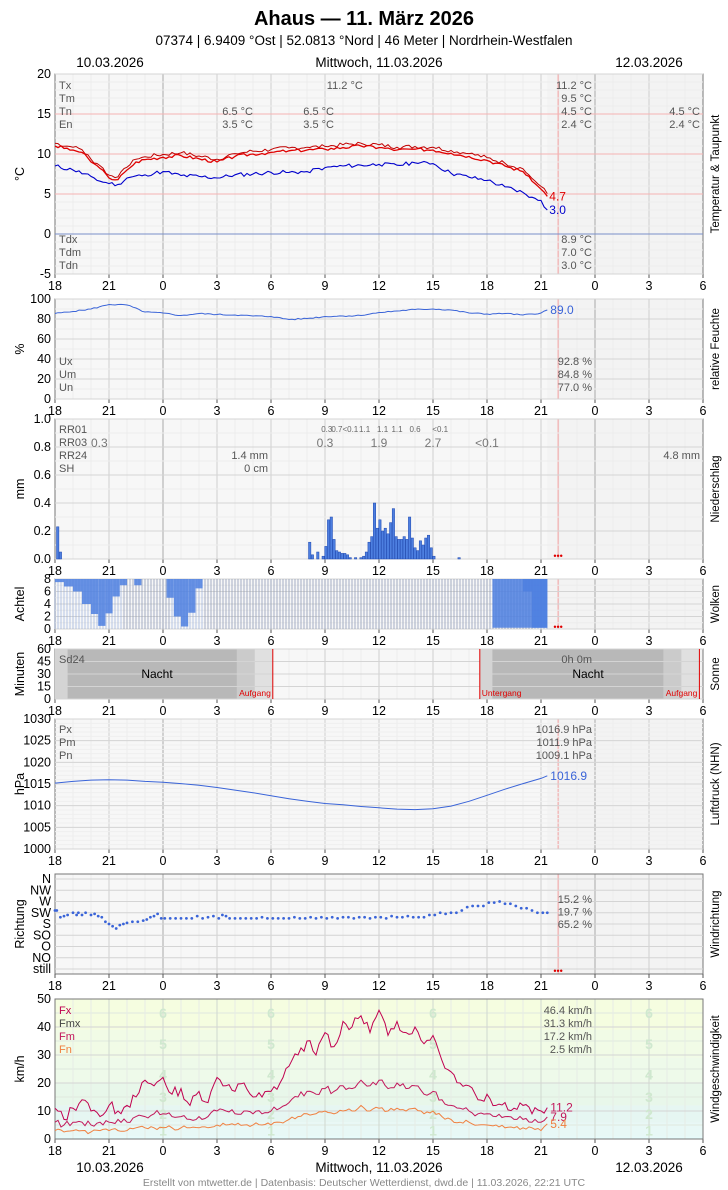 This screenshot has width=728, height=1190. I want to click on end-label-min: 5.4, so click(558, 1124).